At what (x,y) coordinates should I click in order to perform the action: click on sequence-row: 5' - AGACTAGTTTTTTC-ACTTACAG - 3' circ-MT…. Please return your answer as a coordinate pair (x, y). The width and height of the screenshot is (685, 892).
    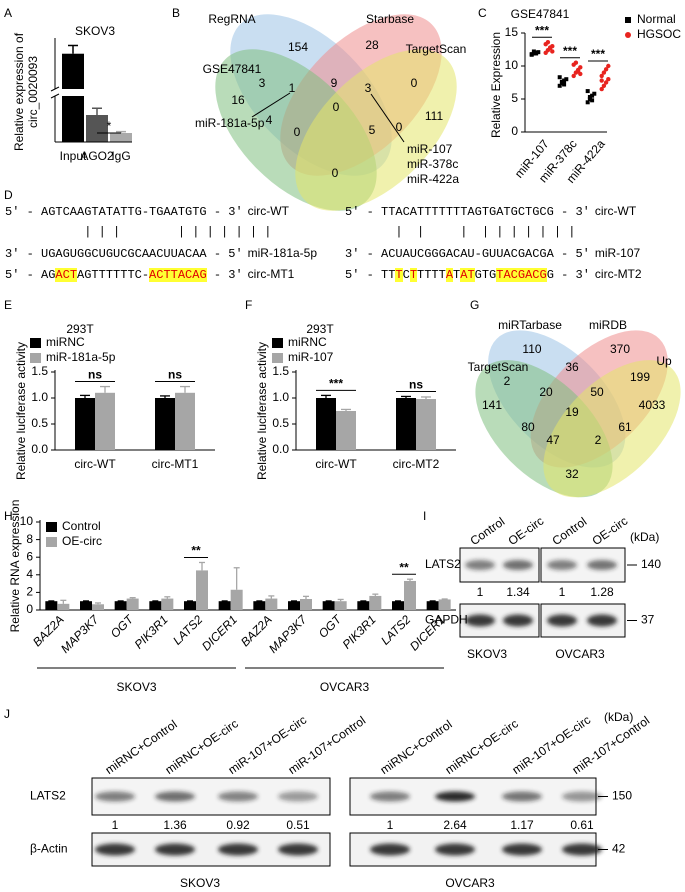
    Looking at the image, I should click on (161, 274).